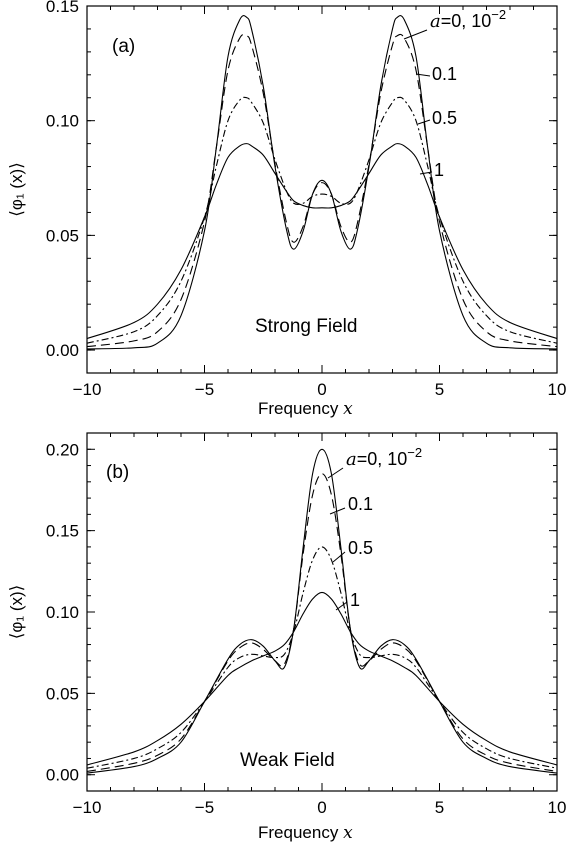 The height and width of the screenshot is (854, 567). What do you see at coordinates (348, 409) in the screenshot?
I see `x-axis-label-var-a: x` at bounding box center [348, 409].